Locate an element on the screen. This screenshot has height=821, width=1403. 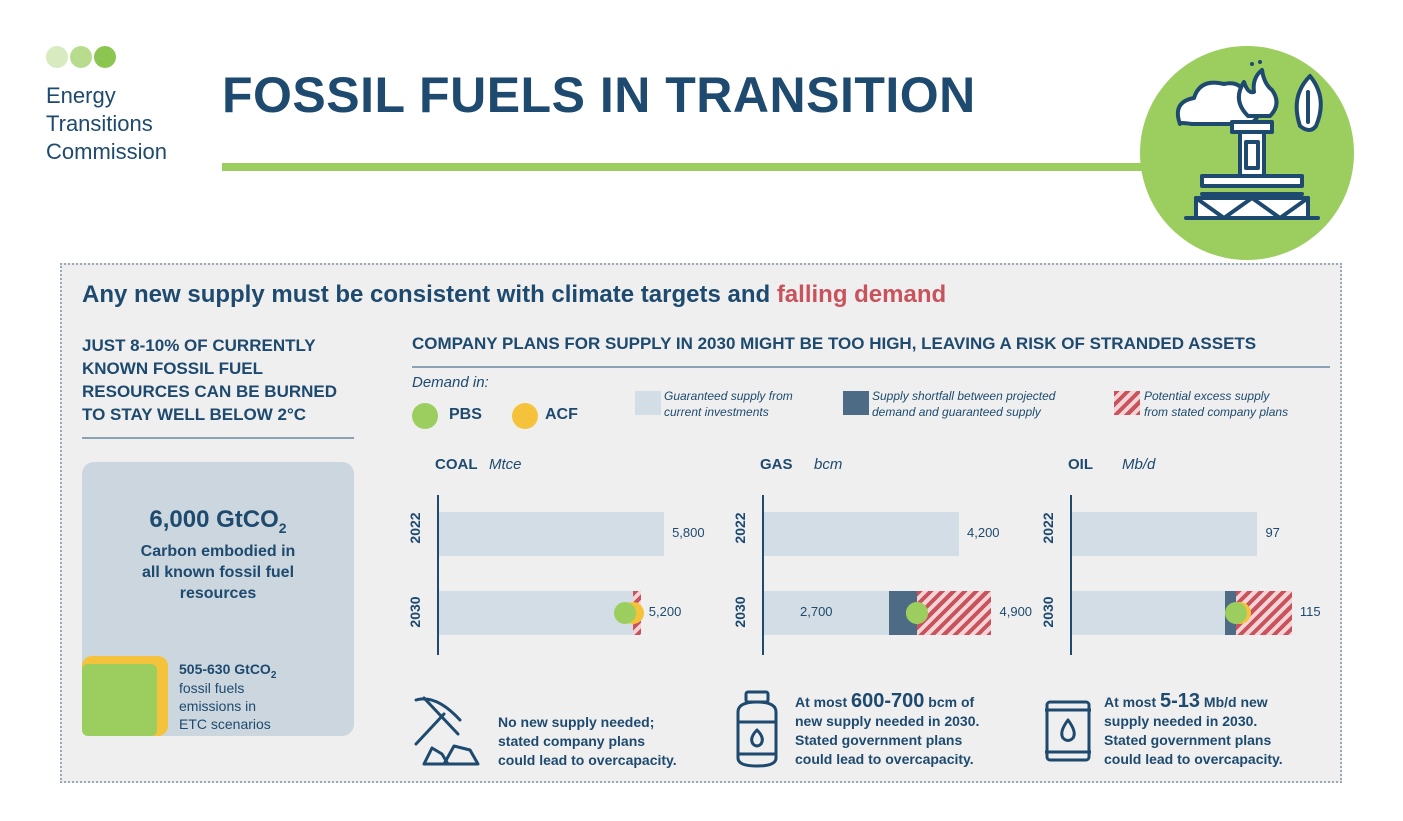
chart-unit-label: bcm is located at coordinates (828, 464).